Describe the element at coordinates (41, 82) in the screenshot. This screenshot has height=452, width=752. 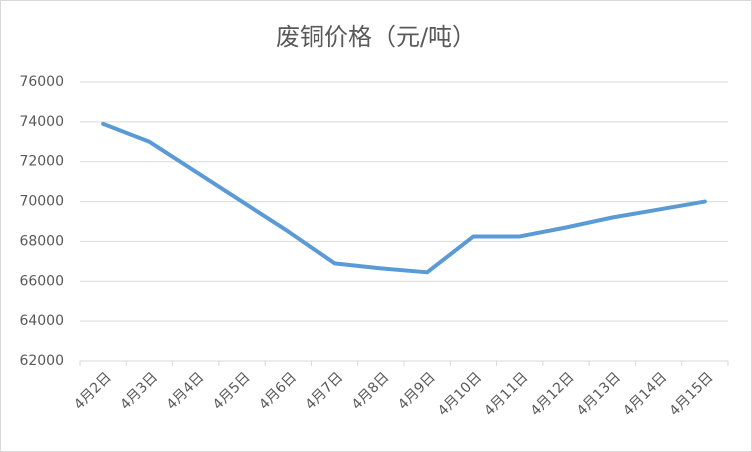
I see `y-tick-label: 76000` at that location.